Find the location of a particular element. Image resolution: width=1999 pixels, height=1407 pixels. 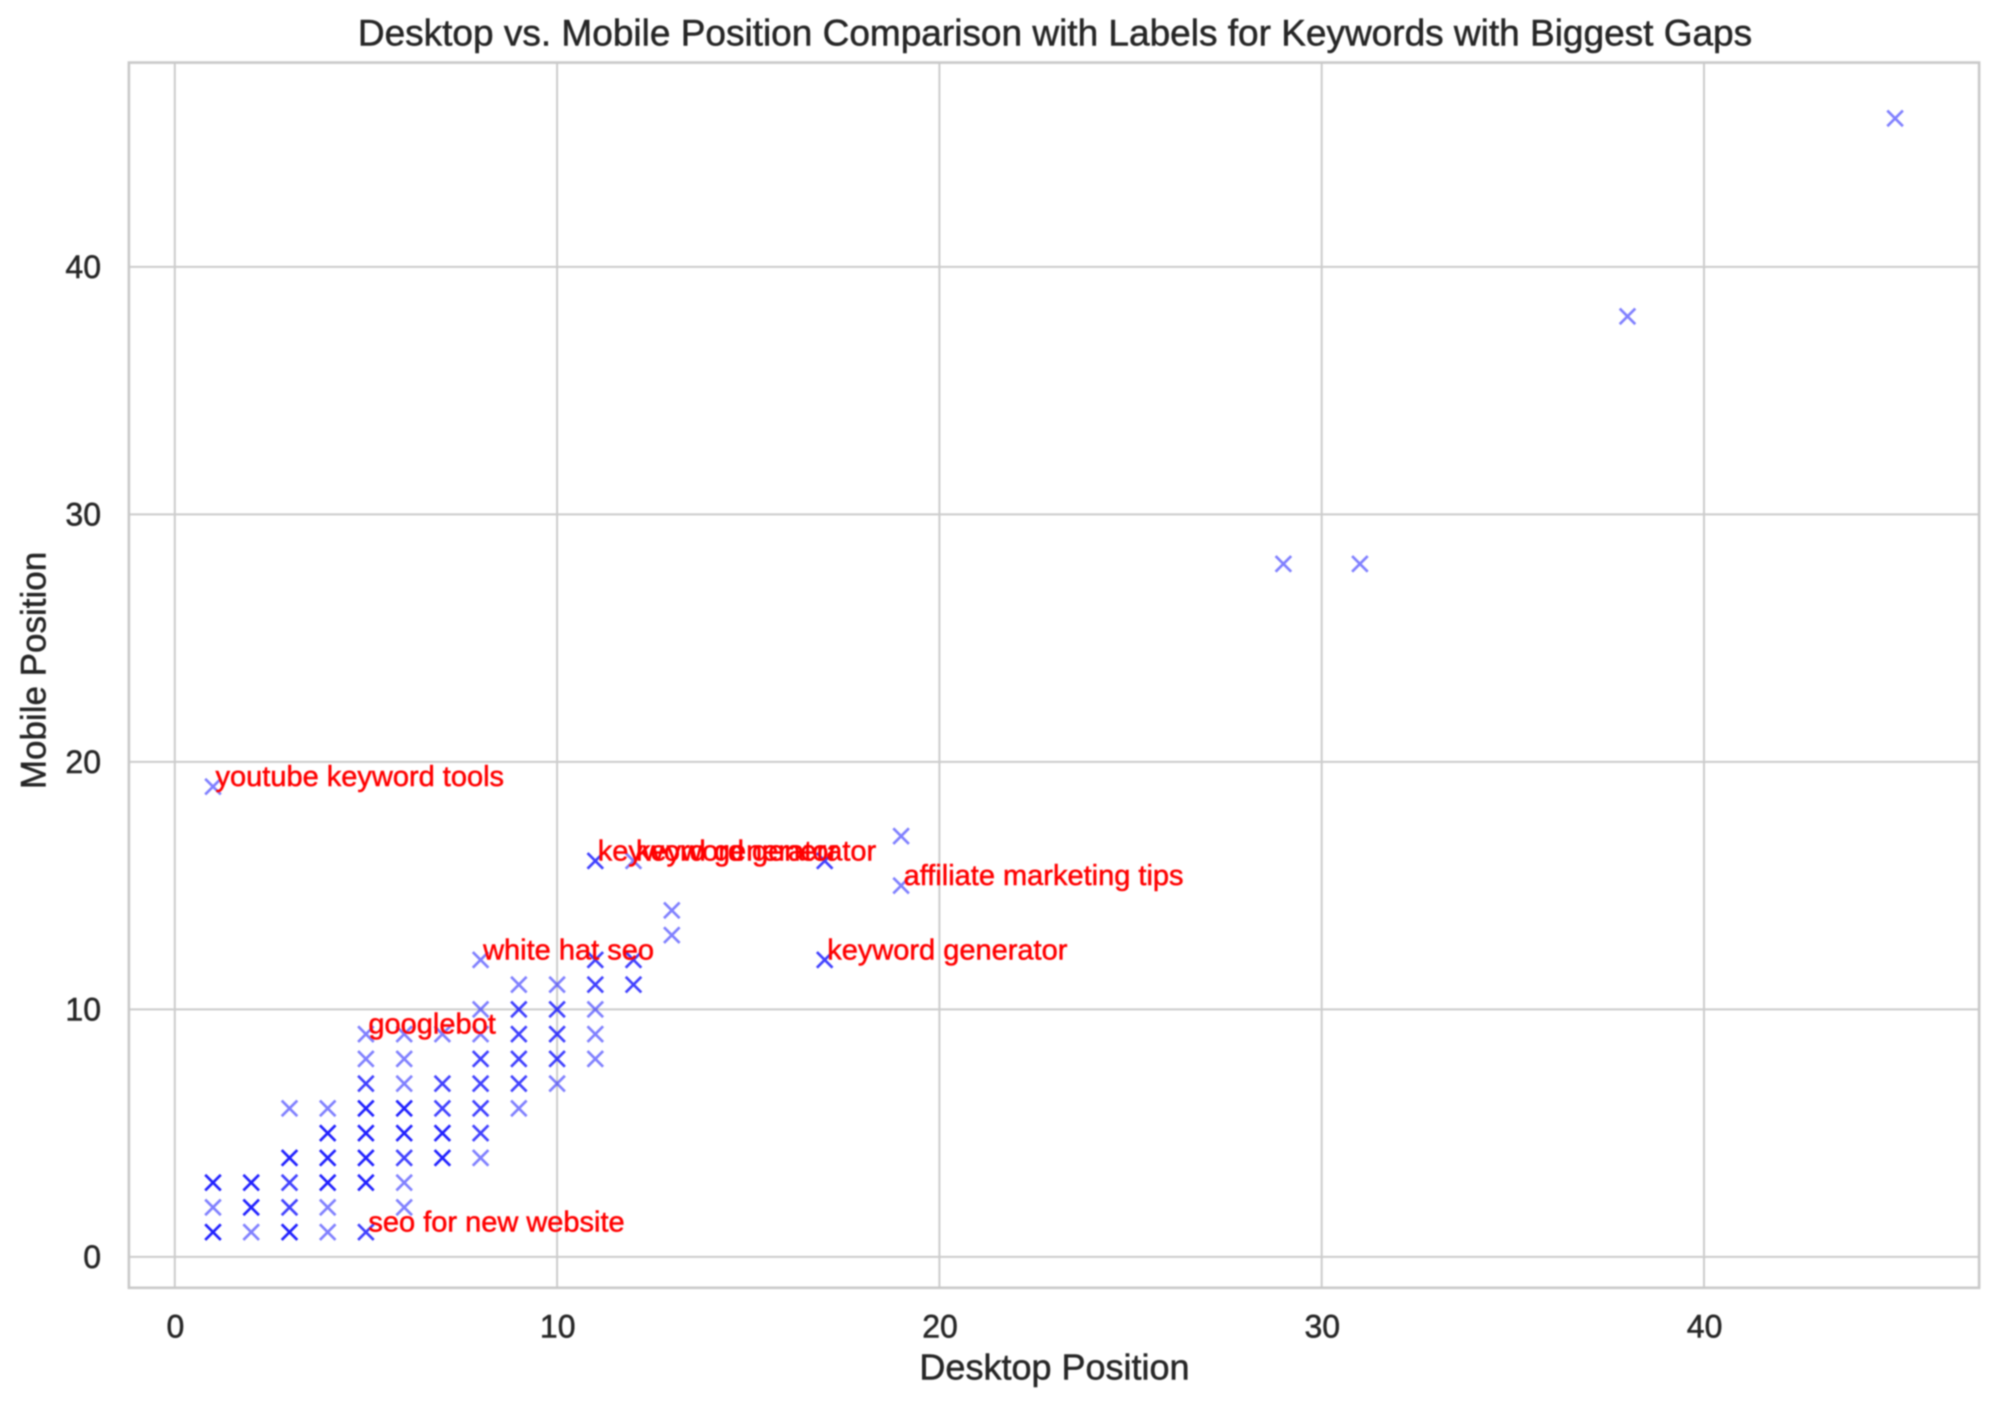

svg-text: youtube keyword tools is located at coordinates (360, 777).